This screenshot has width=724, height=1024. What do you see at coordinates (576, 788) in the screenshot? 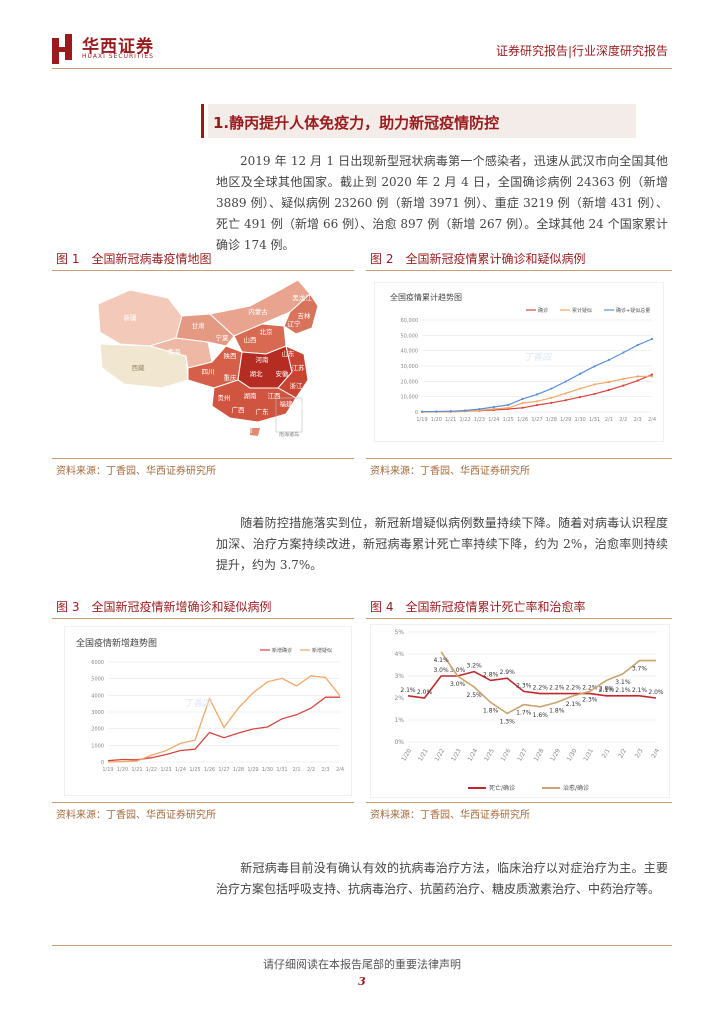
I see `legend-label-1: 治愈/确诊` at bounding box center [576, 788].